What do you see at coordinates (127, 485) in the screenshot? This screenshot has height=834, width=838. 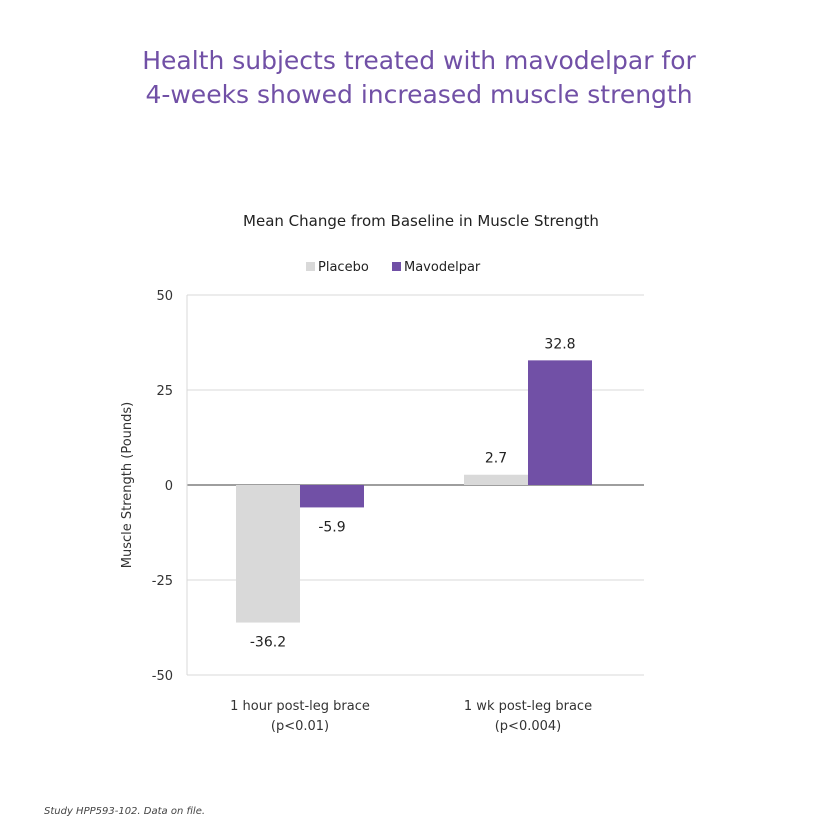 I see `y-axis-label: Muscle Strength (Pounds)` at bounding box center [127, 485].